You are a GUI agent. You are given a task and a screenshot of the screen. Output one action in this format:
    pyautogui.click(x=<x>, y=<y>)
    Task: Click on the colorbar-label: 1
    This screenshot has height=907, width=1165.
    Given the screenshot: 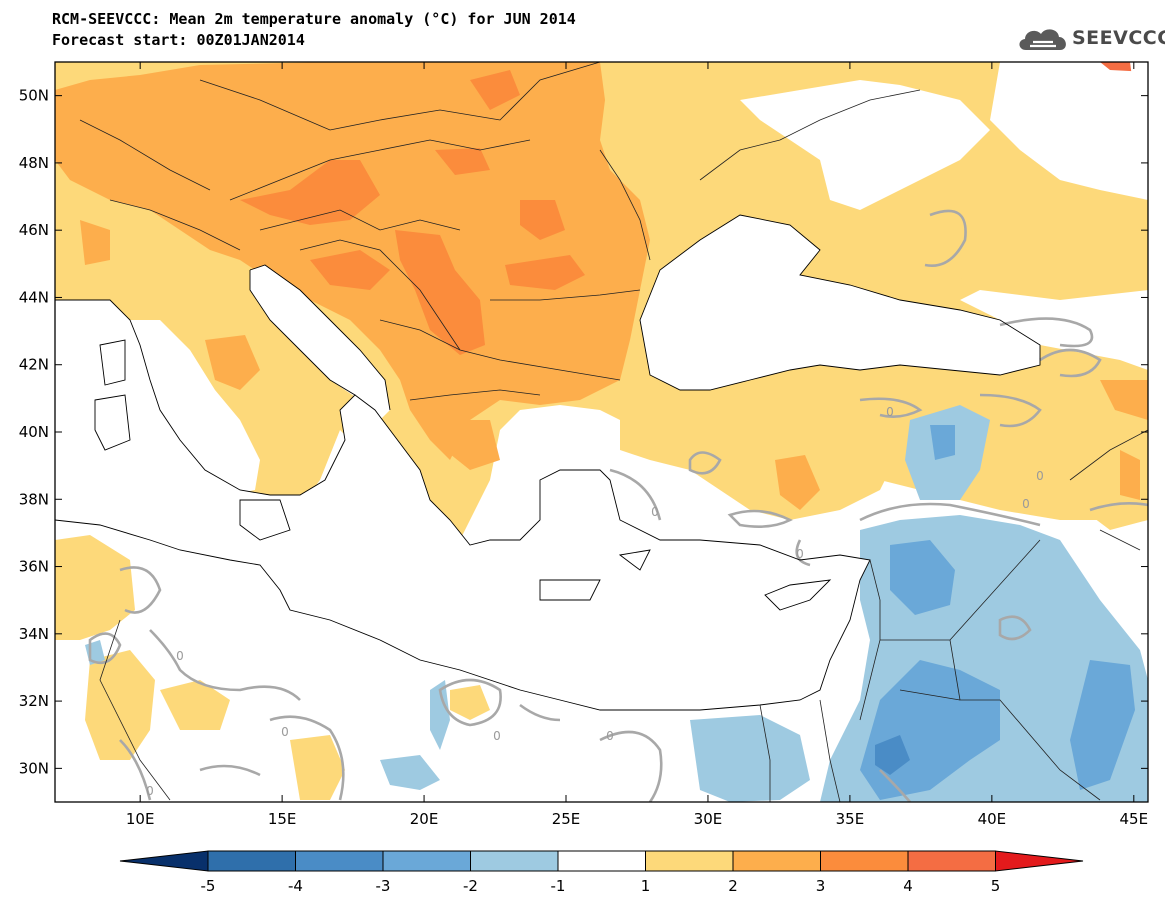 What is the action you would take?
    pyautogui.click(x=646, y=886)
    